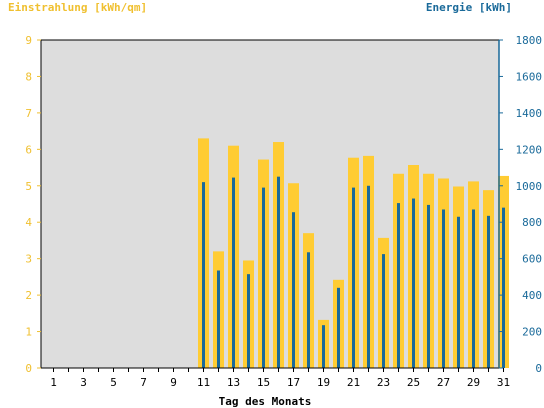 The image size is (544, 408). I want to click on left-axis-title: Einstrahlung [kWh/qm], so click(77, 7).